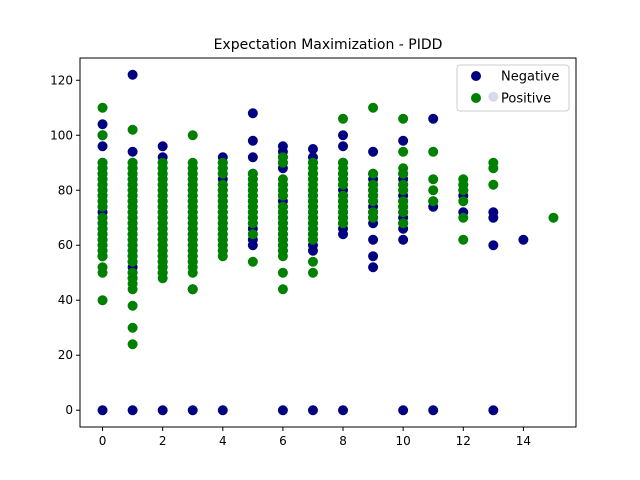 The height and width of the screenshot is (480, 640). What do you see at coordinates (103, 441) in the screenshot?
I see `x-tick-label: 0` at bounding box center [103, 441].